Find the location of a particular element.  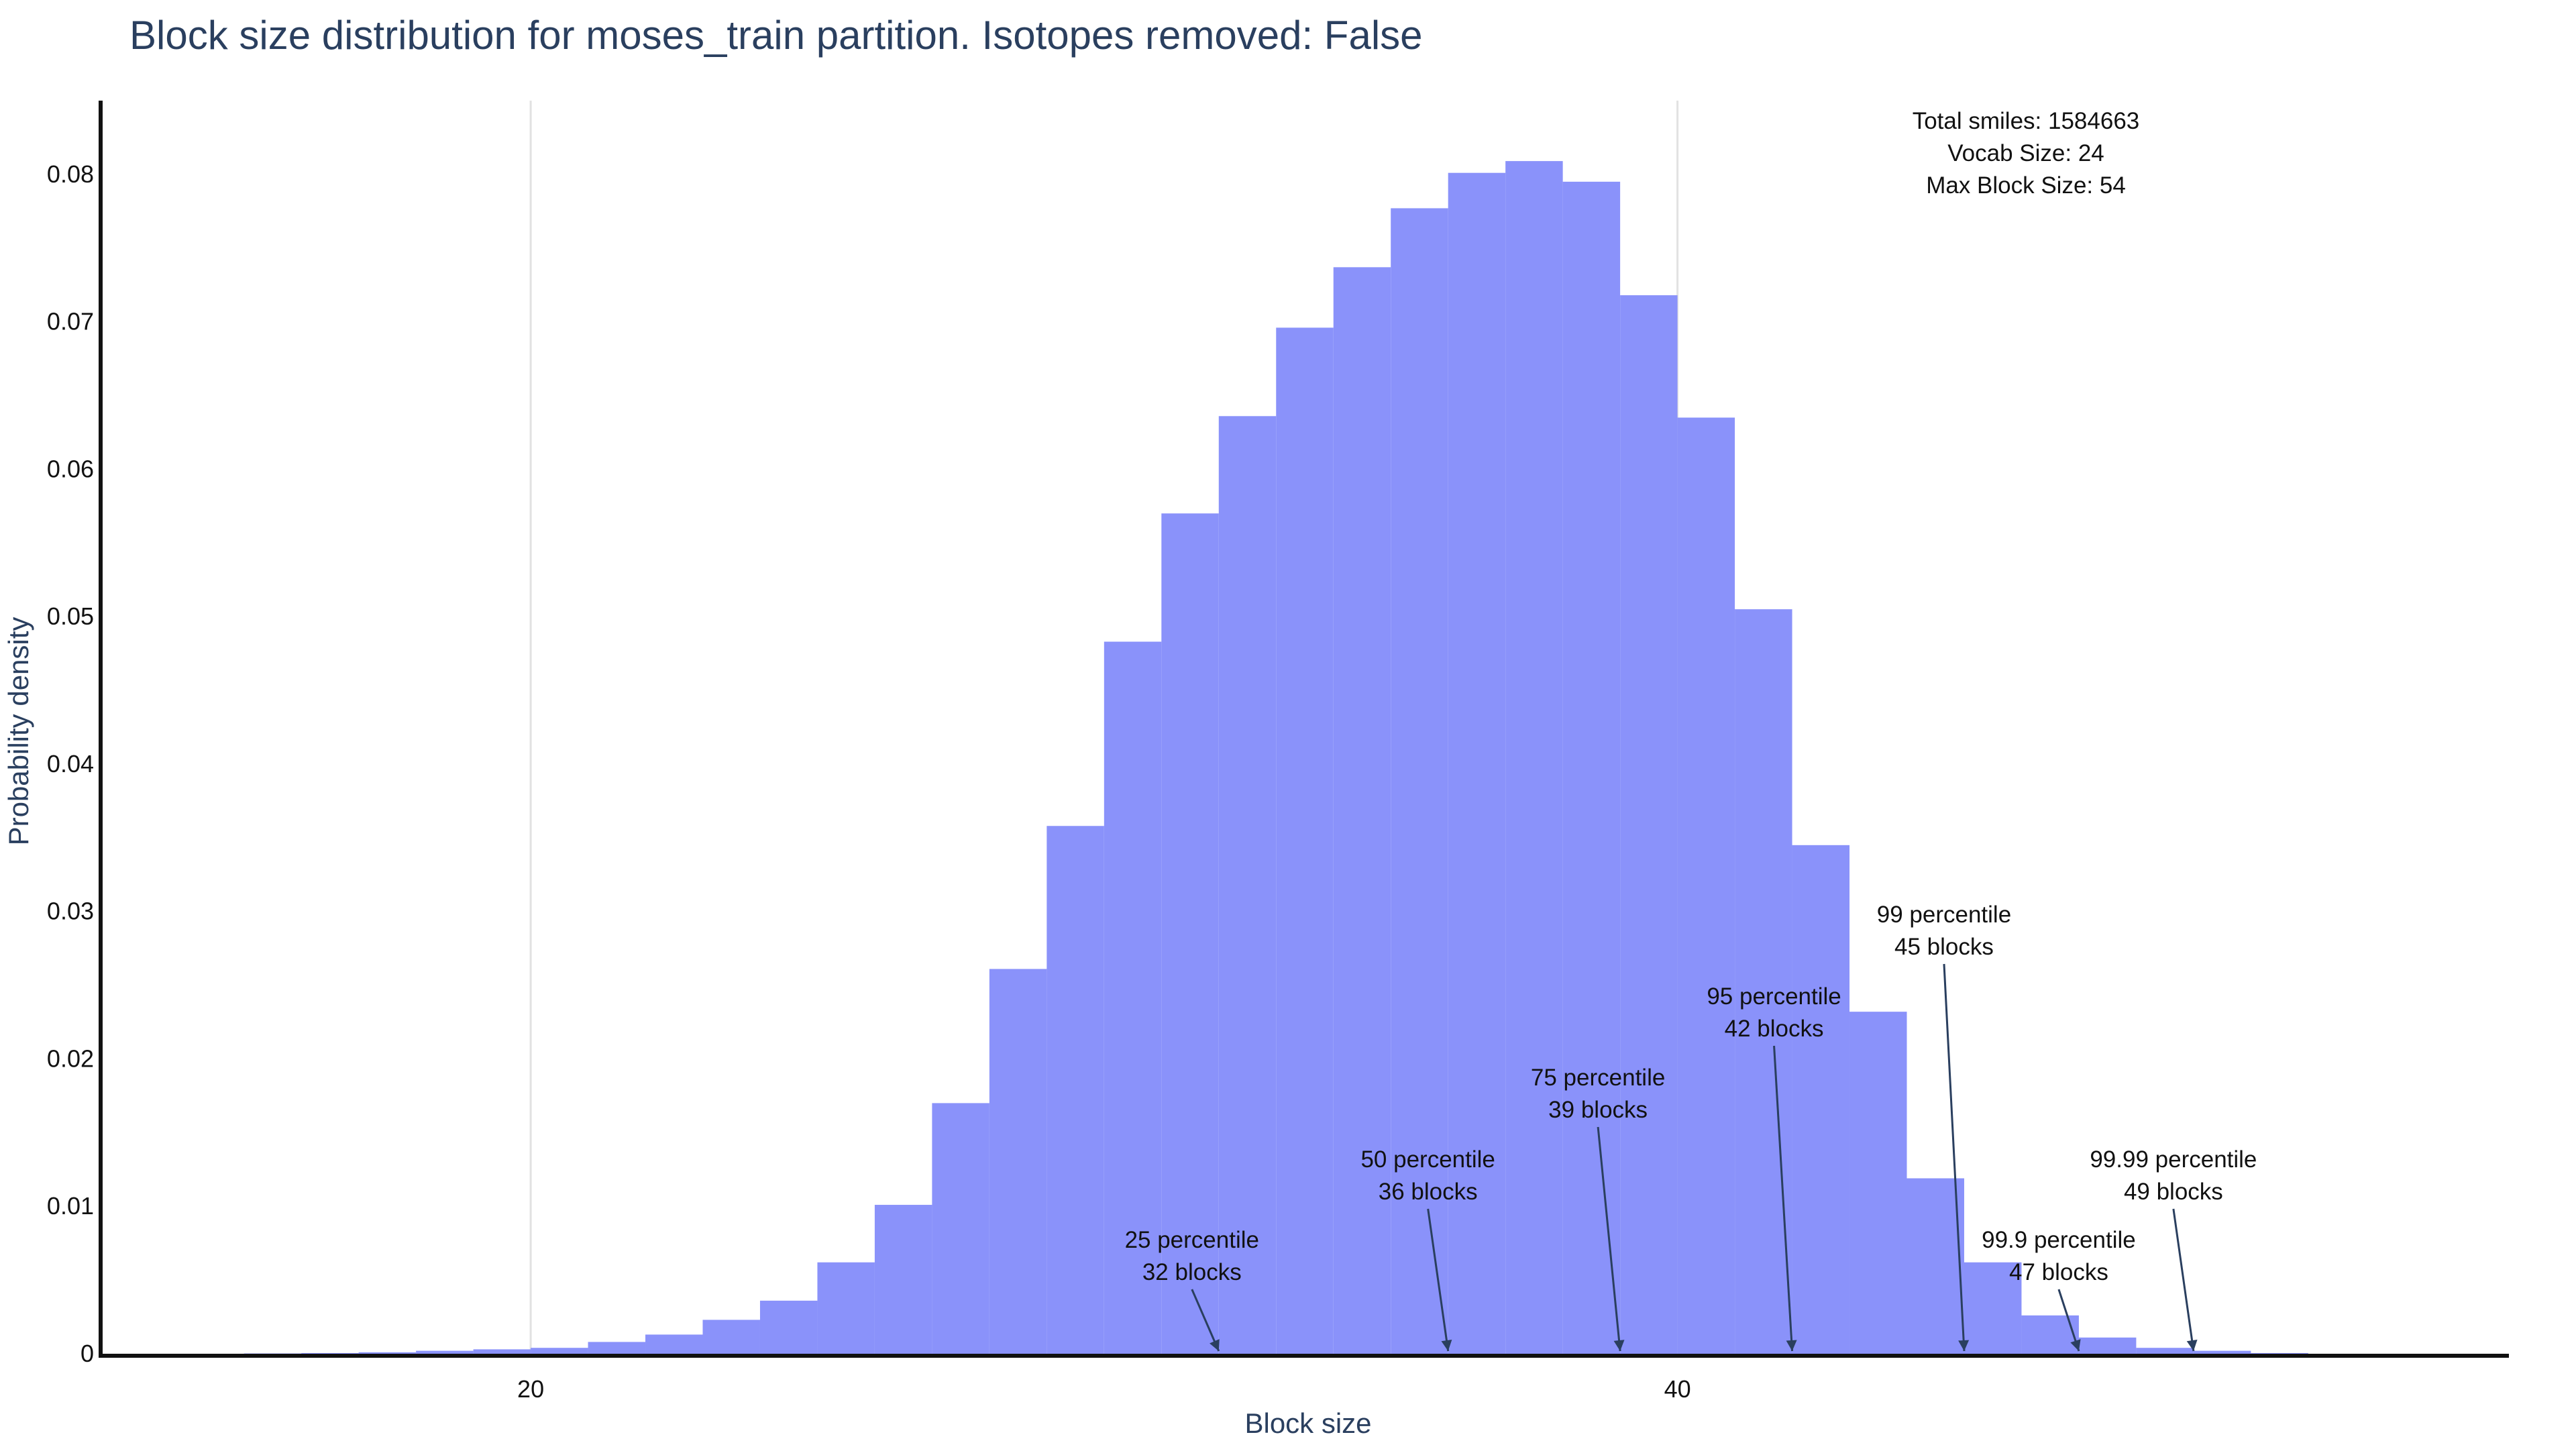

percentile-annotation: 95 percentile 42 blocks is located at coordinates (1774, 1167).